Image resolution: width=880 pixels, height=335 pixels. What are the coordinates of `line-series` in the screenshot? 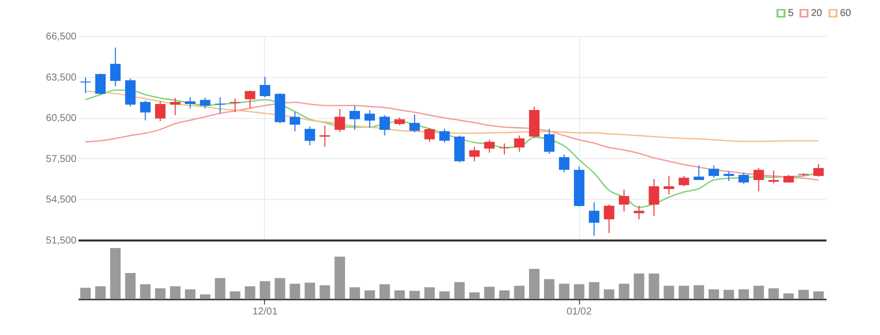 It's located at (452, 116).